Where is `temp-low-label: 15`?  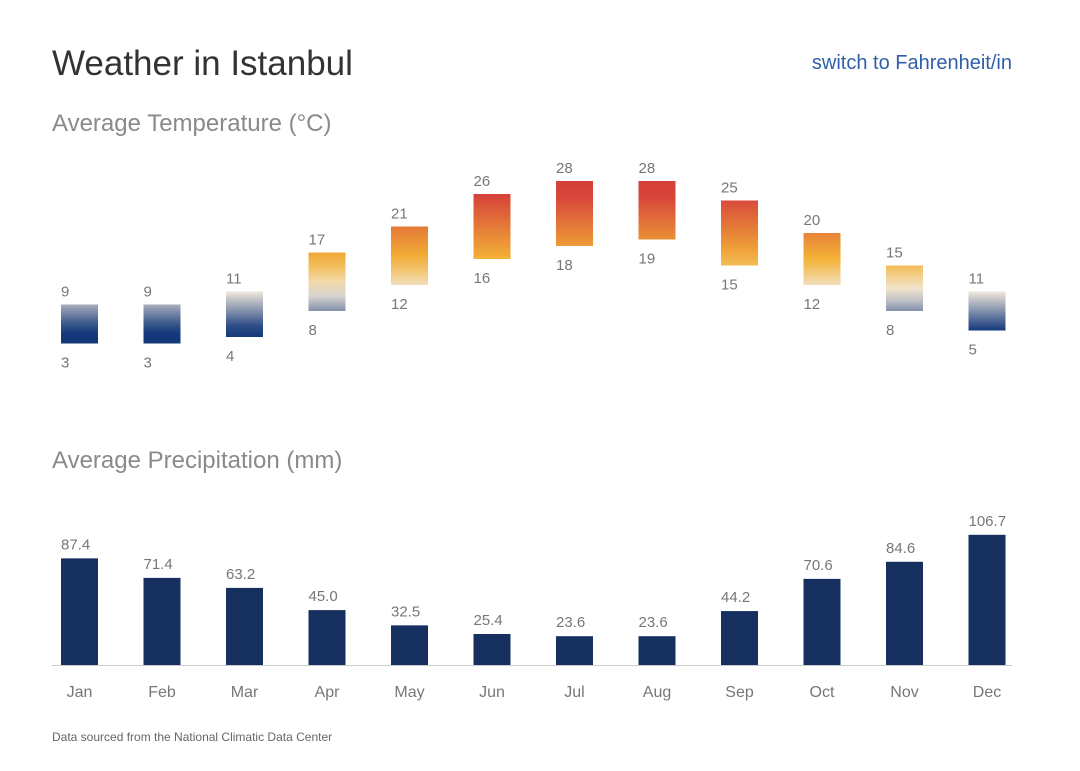
temp-low-label: 15 is located at coordinates (729, 285).